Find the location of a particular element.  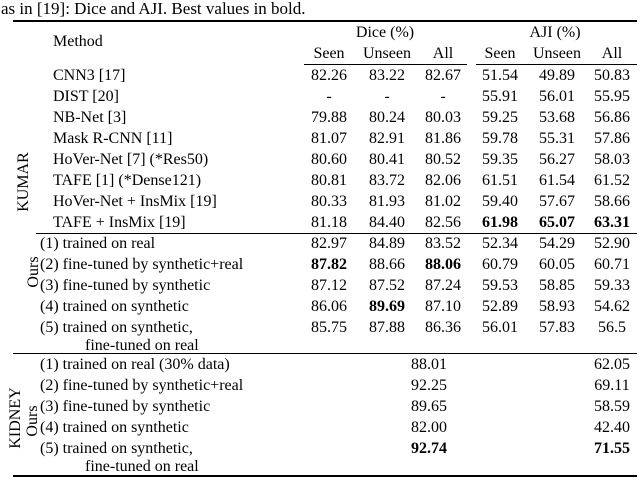

method-cell: HoVer-Net [7] (*Res50) is located at coordinates (131, 159).